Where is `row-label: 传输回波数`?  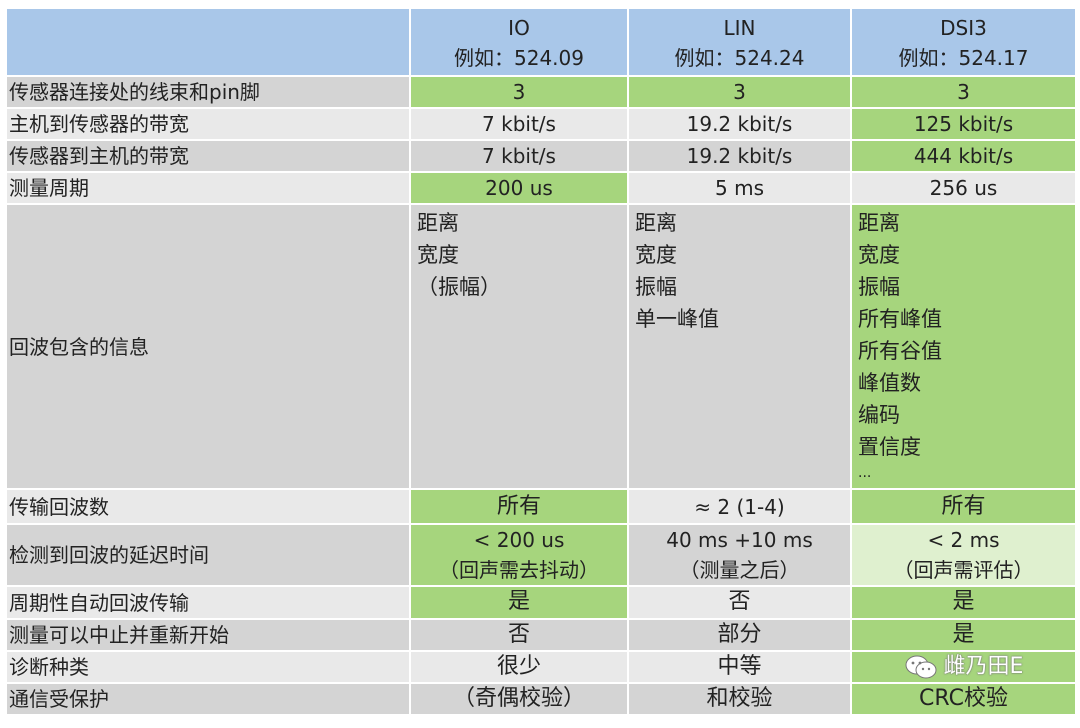
row-label: 传输回波数 is located at coordinates (209, 506).